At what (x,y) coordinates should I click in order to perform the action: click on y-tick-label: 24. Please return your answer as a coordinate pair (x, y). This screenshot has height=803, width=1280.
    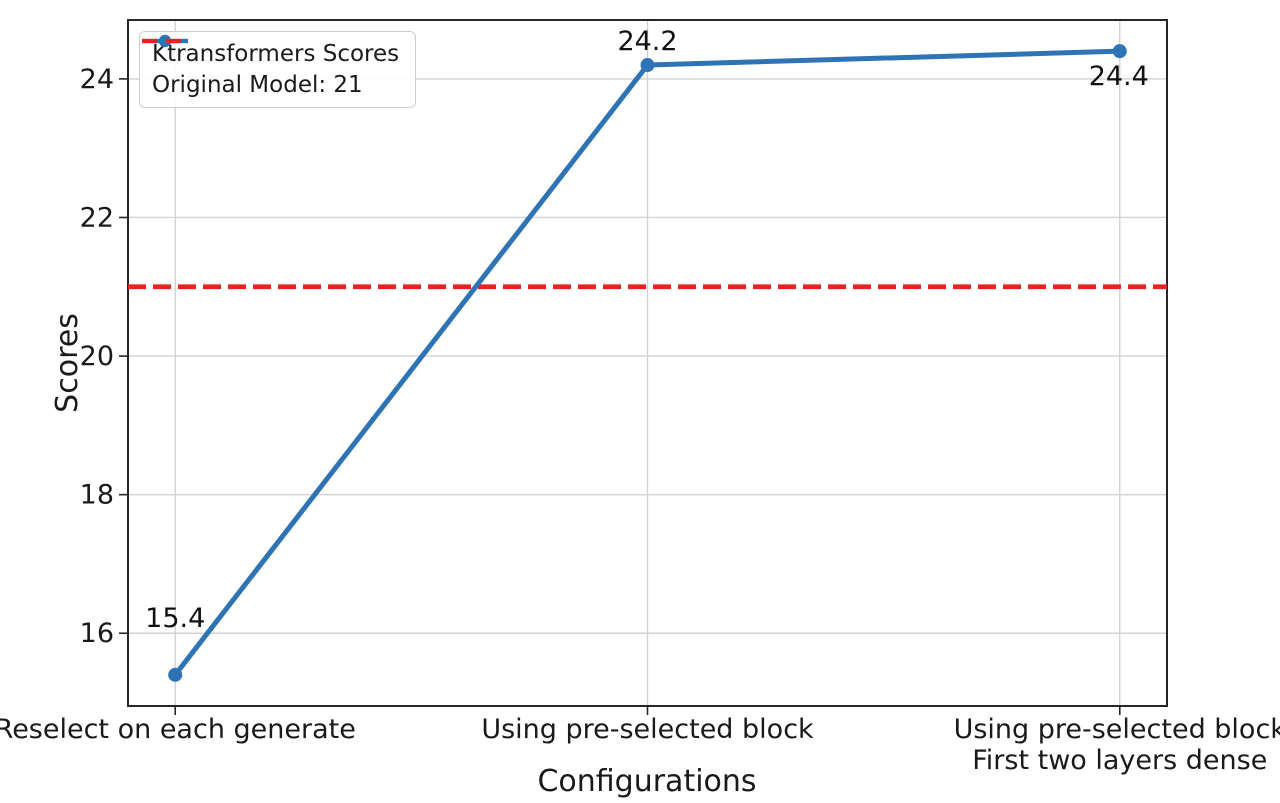
    Looking at the image, I should click on (97, 79).